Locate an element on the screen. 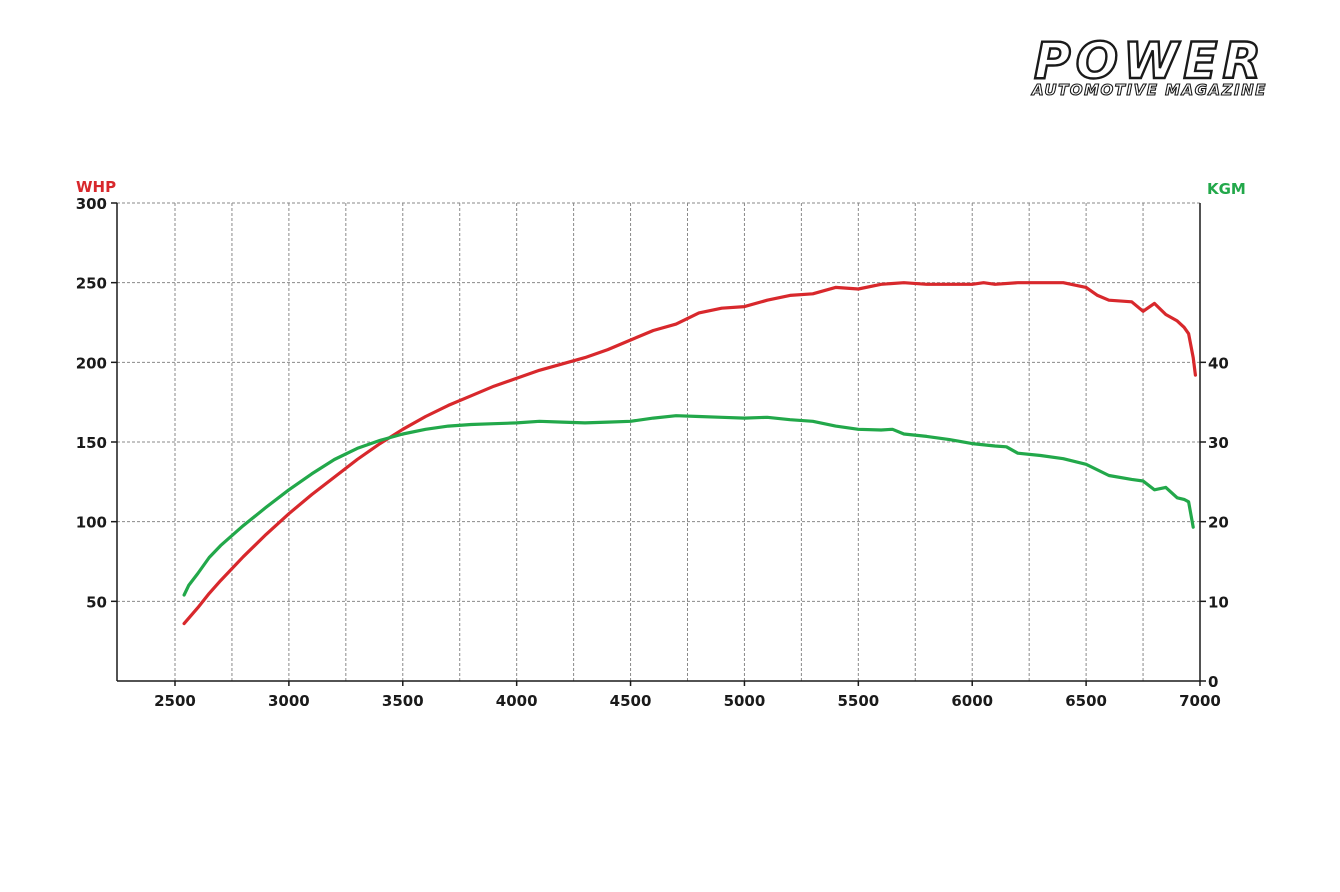 The width and height of the screenshot is (1340, 892). x-tick-label: 6000 is located at coordinates (972, 701).